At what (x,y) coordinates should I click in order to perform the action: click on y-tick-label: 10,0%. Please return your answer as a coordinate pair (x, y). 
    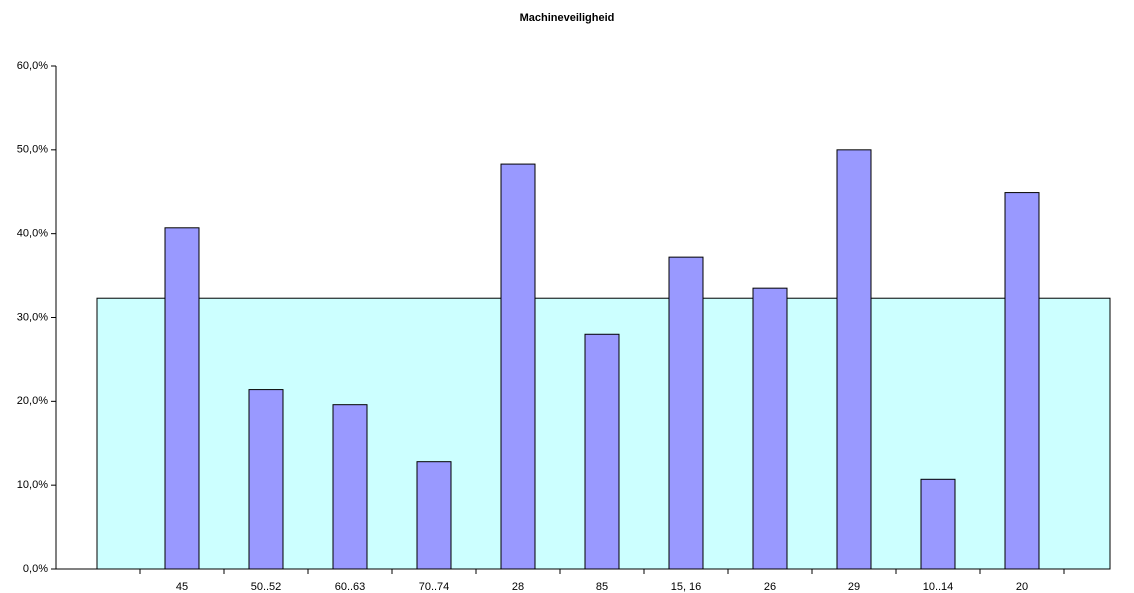
    Looking at the image, I should click on (32, 485).